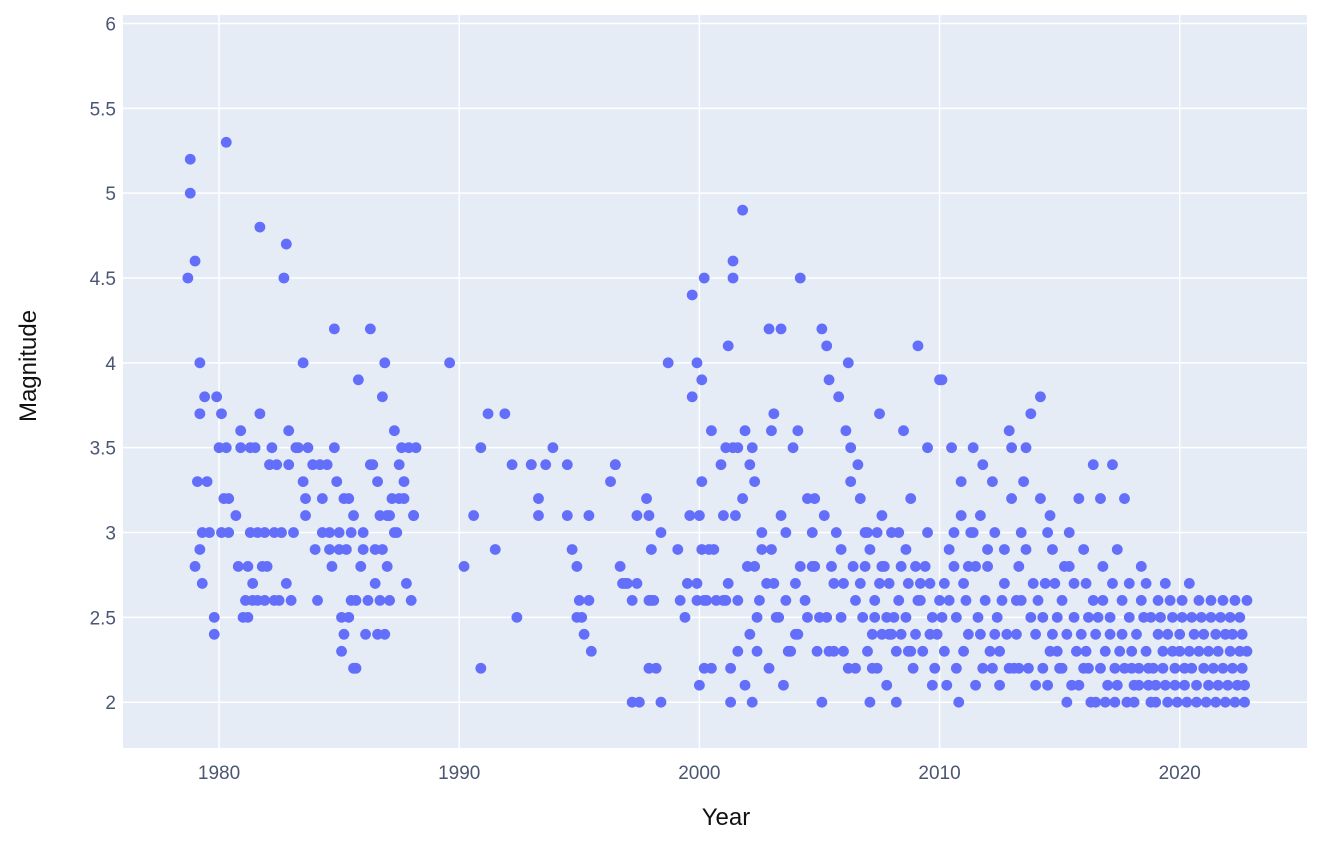  What do you see at coordinates (110, 194) in the screenshot?
I see `y-tick-label: 5` at bounding box center [110, 194].